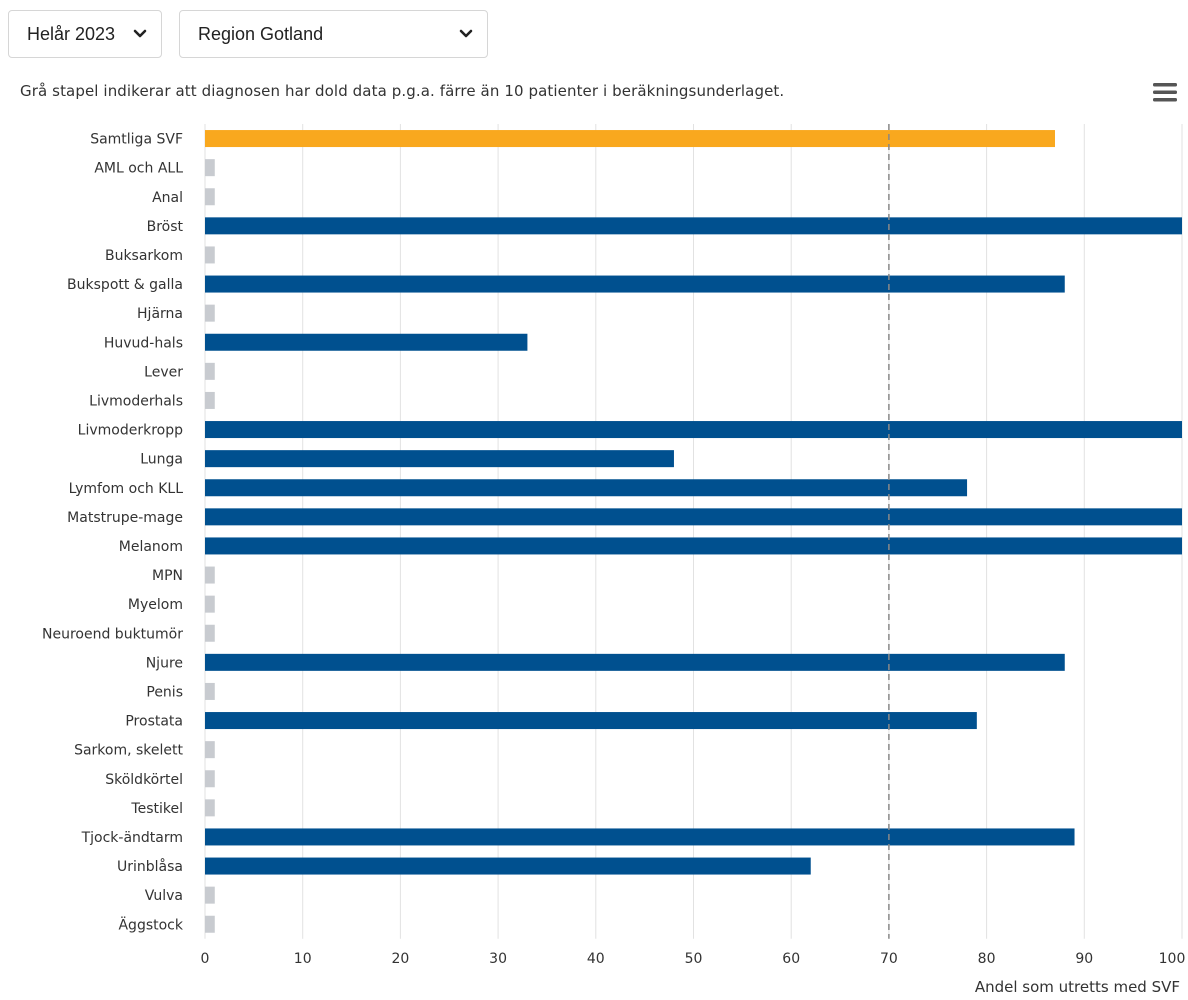  I want to click on x-tick-label: 60, so click(791, 959).